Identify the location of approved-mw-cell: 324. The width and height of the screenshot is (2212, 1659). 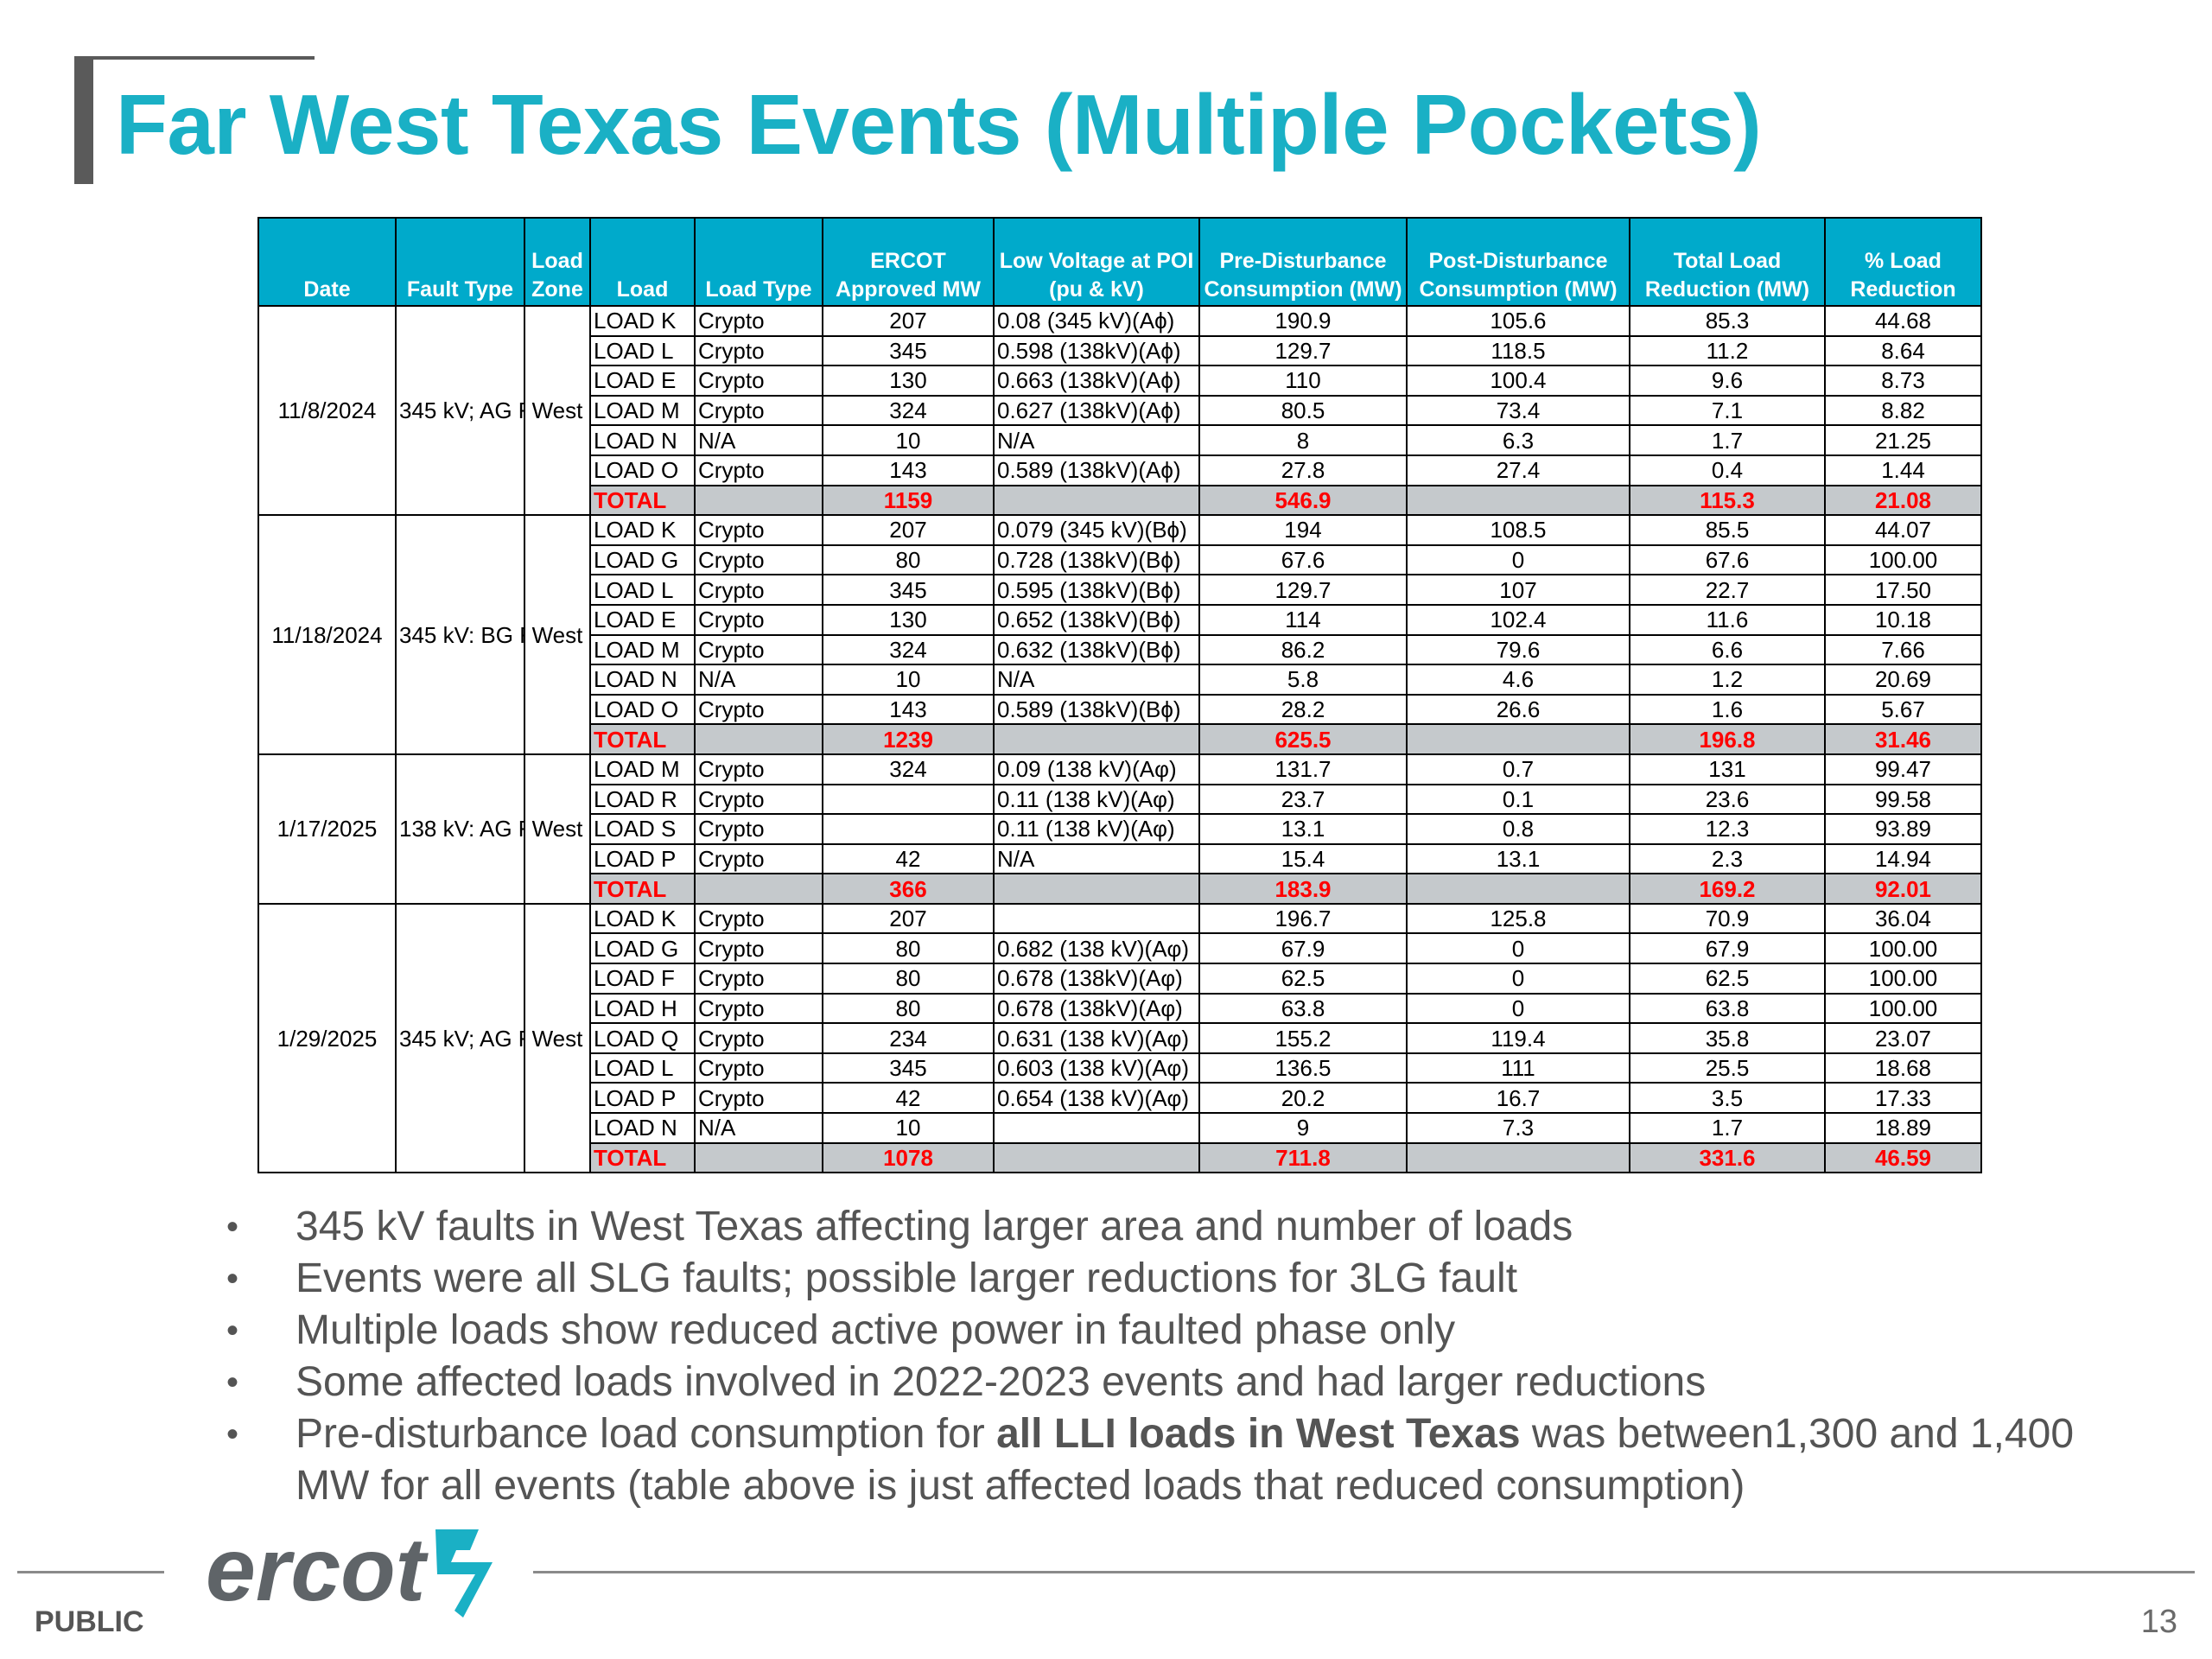
(909, 769).